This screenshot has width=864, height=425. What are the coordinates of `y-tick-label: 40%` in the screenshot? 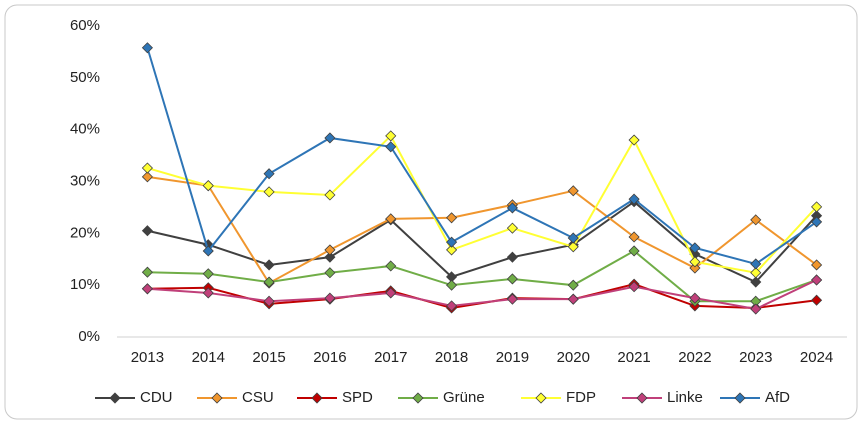 It's located at (85, 129).